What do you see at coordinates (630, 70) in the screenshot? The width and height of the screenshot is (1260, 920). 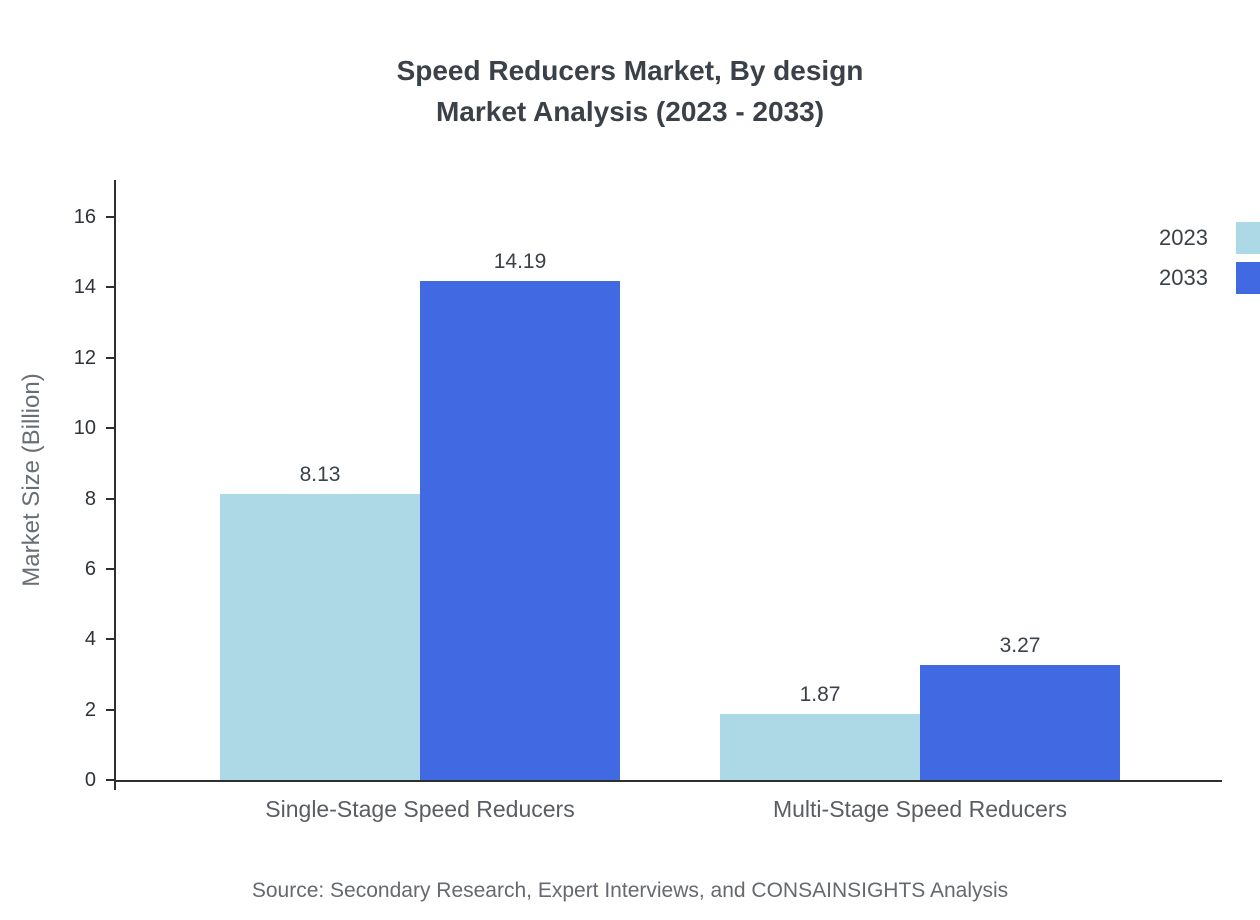 I see `chart-title-line1: Speed Reducers Market, By design` at bounding box center [630, 70].